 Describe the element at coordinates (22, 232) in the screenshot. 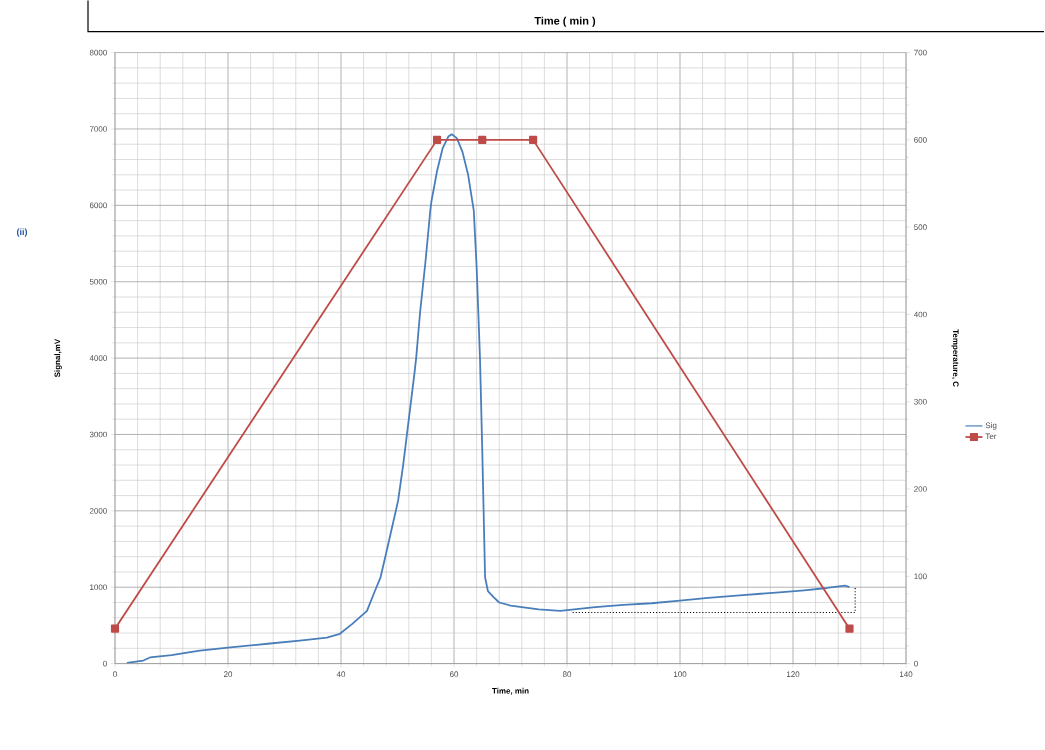

I see `text: (ii)` at that location.